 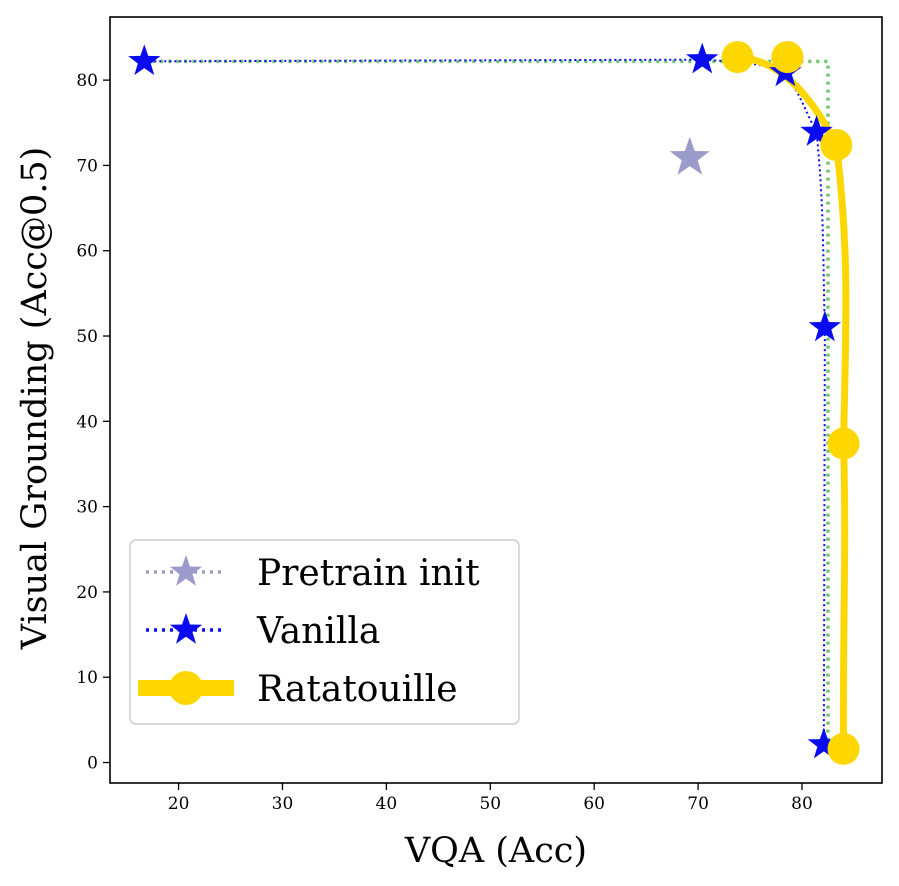 What do you see at coordinates (802, 804) in the screenshot?
I see `x-tick-label: 80` at bounding box center [802, 804].